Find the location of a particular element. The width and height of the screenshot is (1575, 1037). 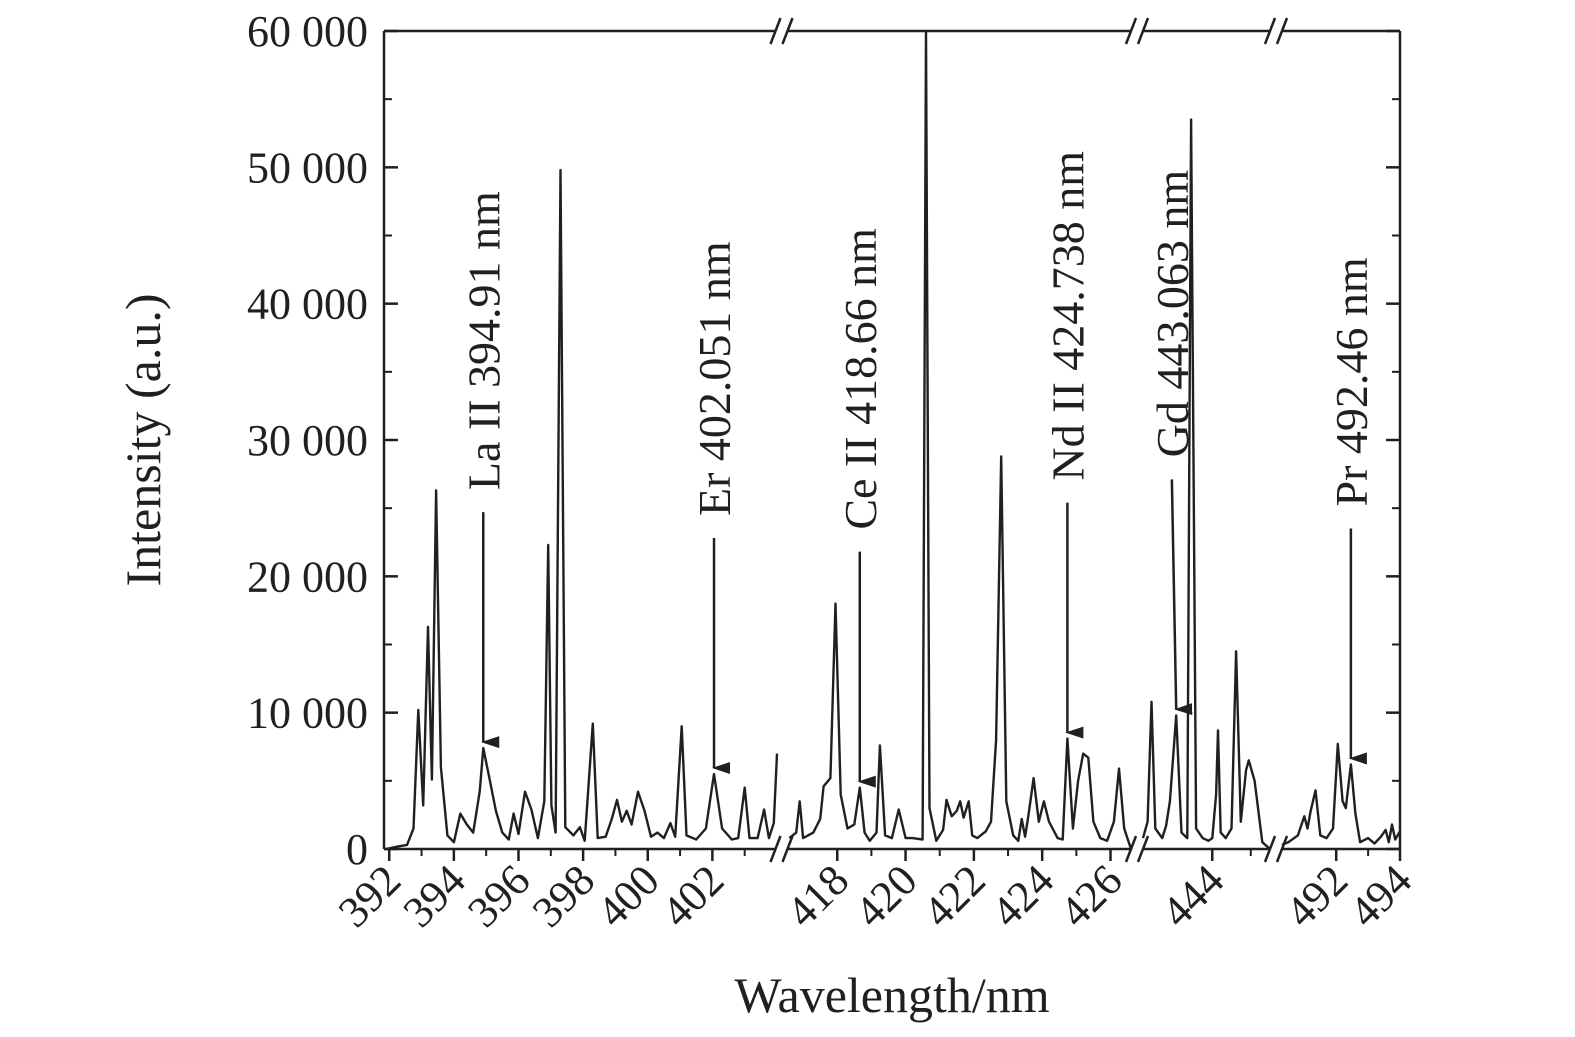

x-tick-label: 494 is located at coordinates (1380, 895).